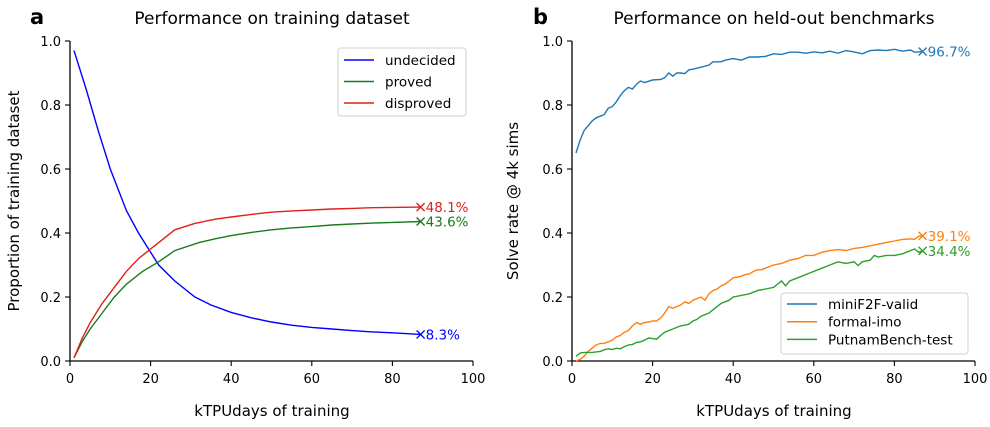 This screenshot has height=427, width=990. Describe the element at coordinates (865, 323) in the screenshot. I see `legend-entry: formal-imo` at that location.